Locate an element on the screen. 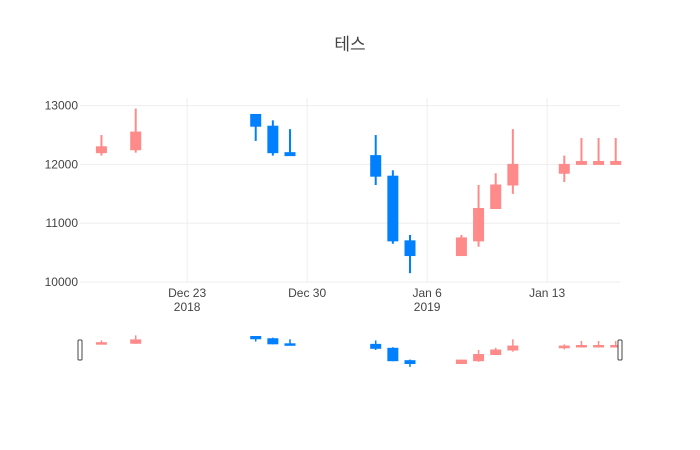 Image resolution: width=700 pixels, height=450 pixels. y-tick-label: 11000 is located at coordinates (62, 223).